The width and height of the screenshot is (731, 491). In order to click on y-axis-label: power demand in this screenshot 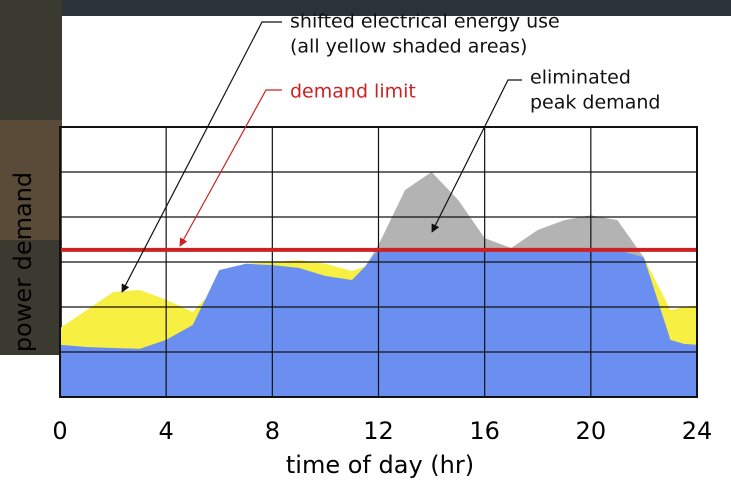, I will do `click(23, 262)`.